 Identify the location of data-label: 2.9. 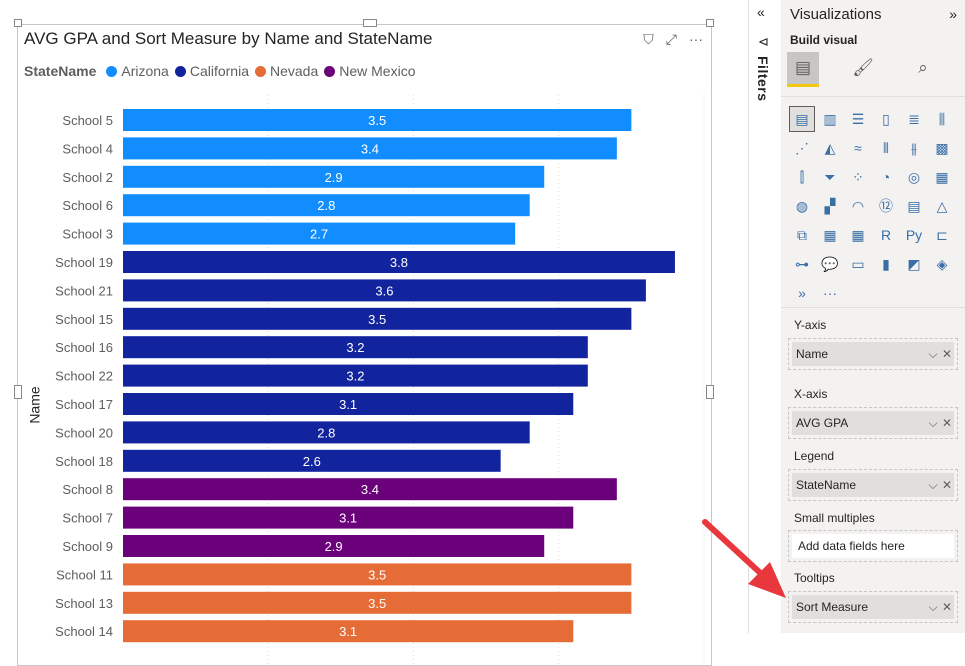
(334, 177).